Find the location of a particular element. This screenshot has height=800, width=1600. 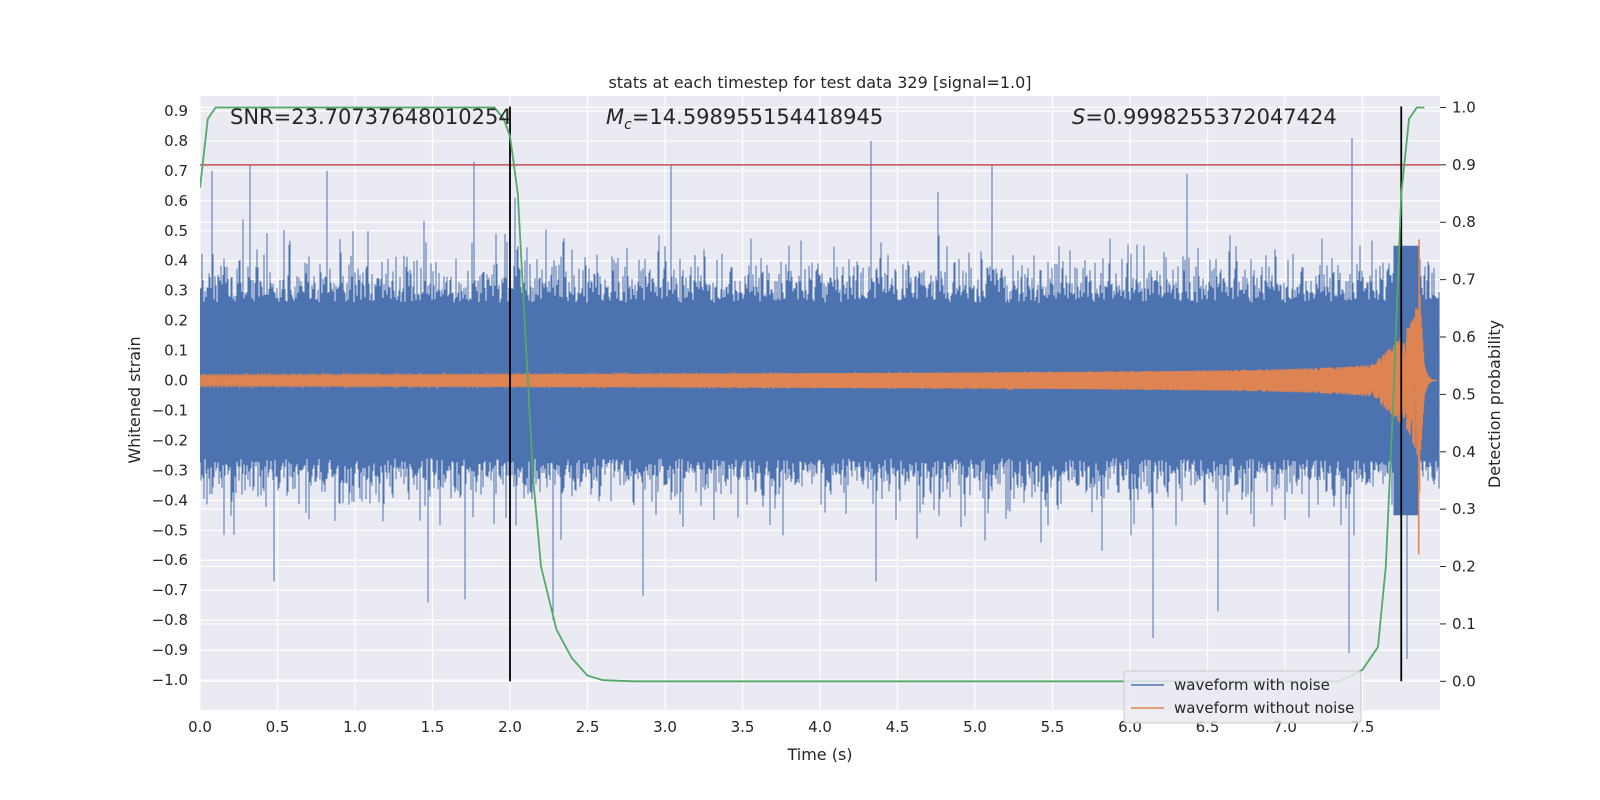

y2-axis-ticks: 1.0 0.9 0.8 0.7 0.6 0.5 0.4 0.3 0.2 0.1 0.0 is located at coordinates (1458, 394).